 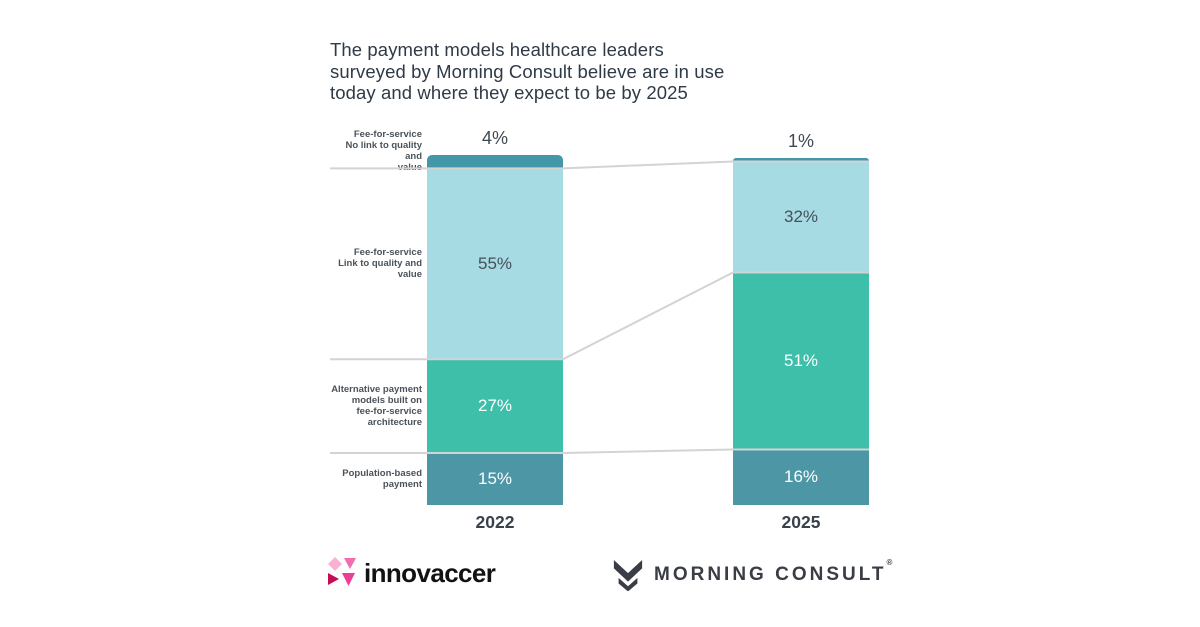 I want to click on category-label-2: Fee-for-service Link to quality and value, so click(x=374, y=263).